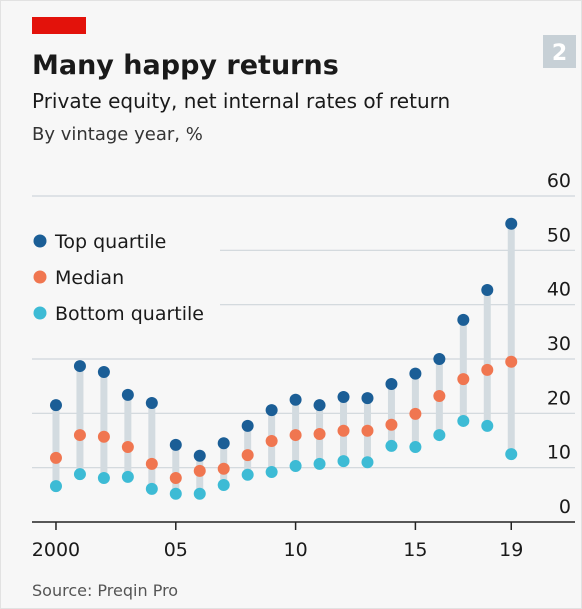  What do you see at coordinates (415, 550) in the screenshot?
I see `x-tick-label: 15` at bounding box center [415, 550].